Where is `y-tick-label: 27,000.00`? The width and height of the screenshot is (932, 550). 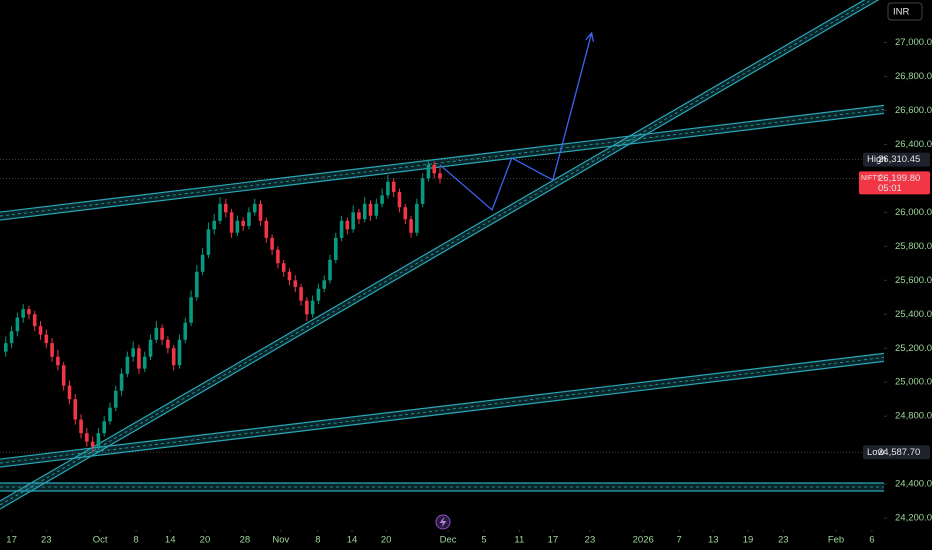 y-tick-label: 27,000.00 is located at coordinates (913, 42).